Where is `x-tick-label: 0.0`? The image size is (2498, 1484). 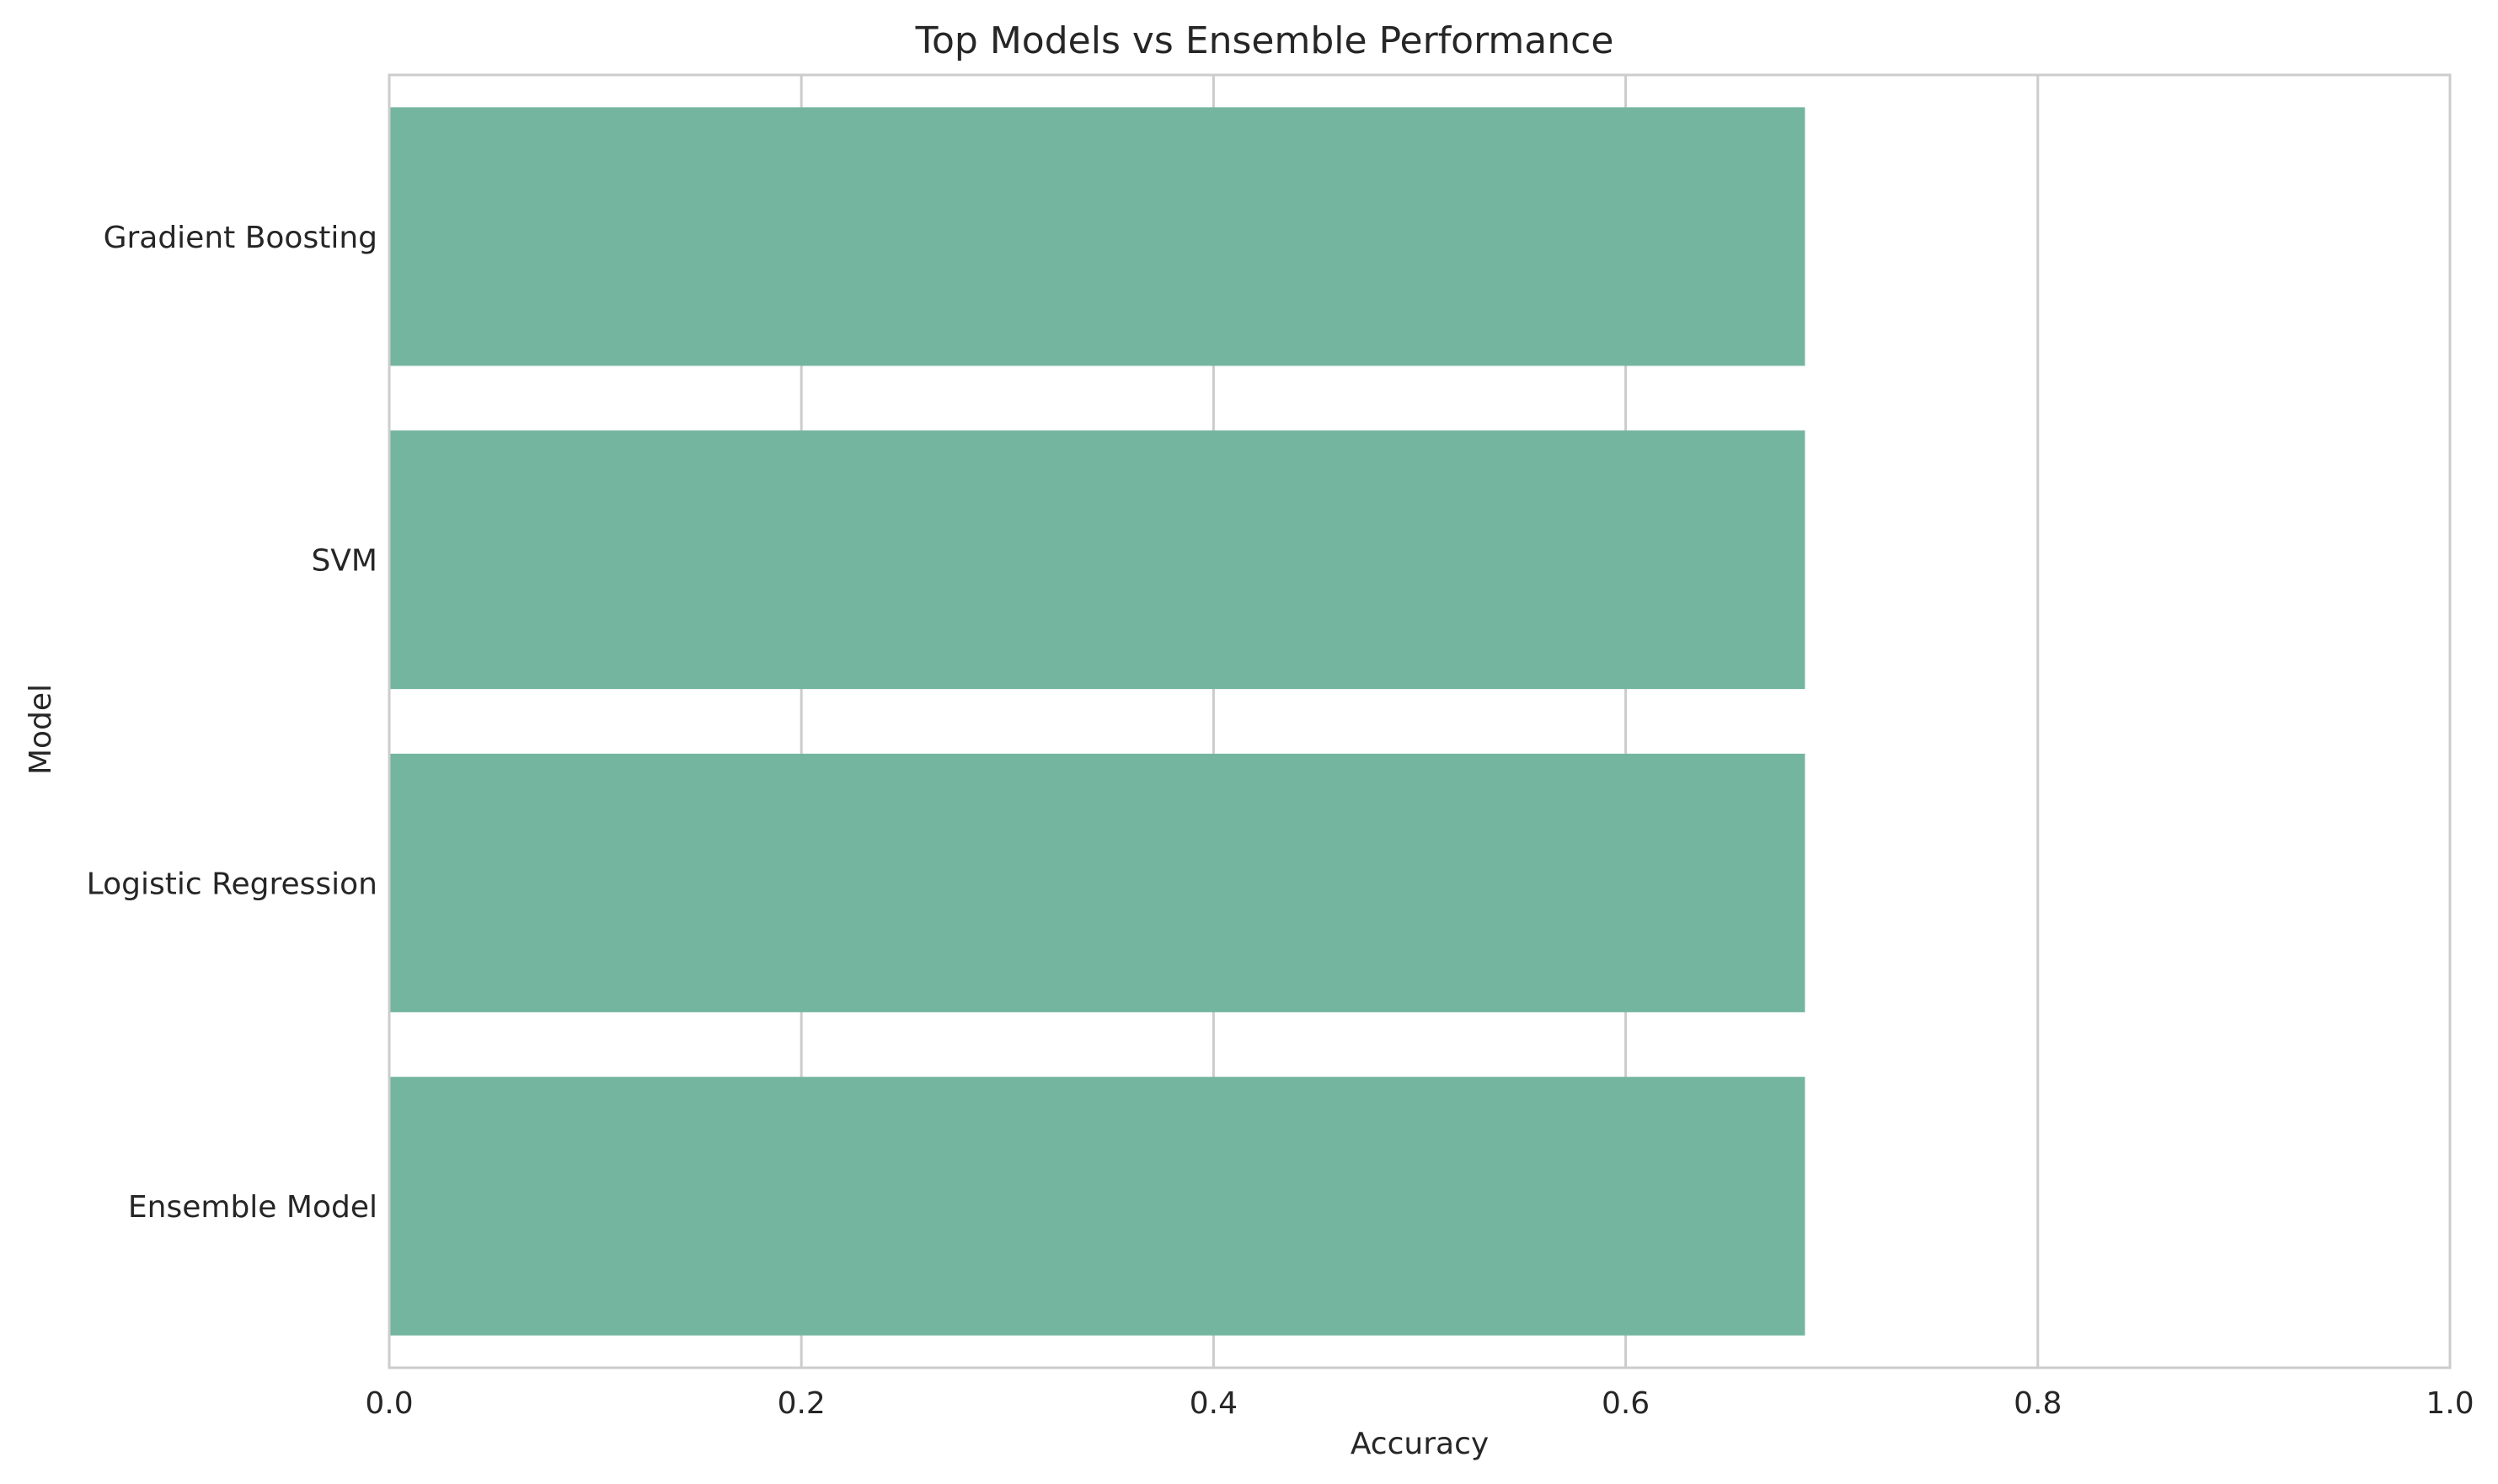
x-tick-label: 0.0 is located at coordinates (389, 1404).